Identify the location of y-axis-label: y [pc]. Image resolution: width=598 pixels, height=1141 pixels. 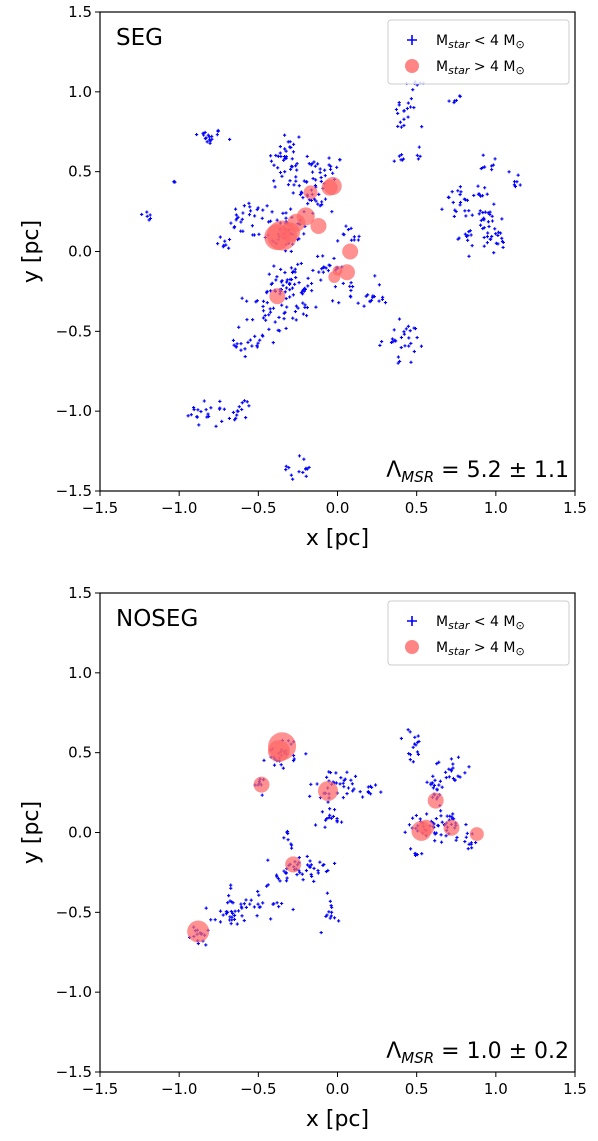
(31, 832).